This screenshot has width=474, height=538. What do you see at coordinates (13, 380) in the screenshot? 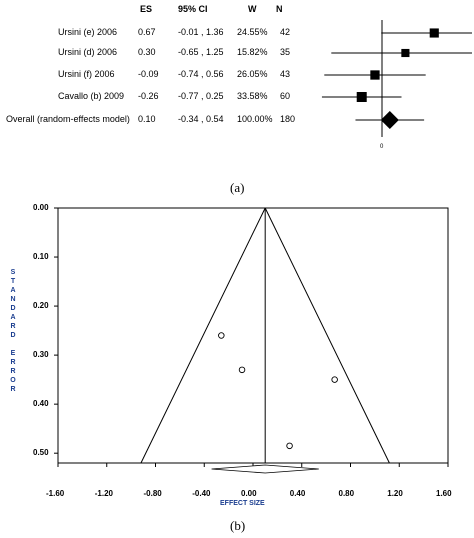
I see `y-axis-label-char: O` at bounding box center [13, 380].